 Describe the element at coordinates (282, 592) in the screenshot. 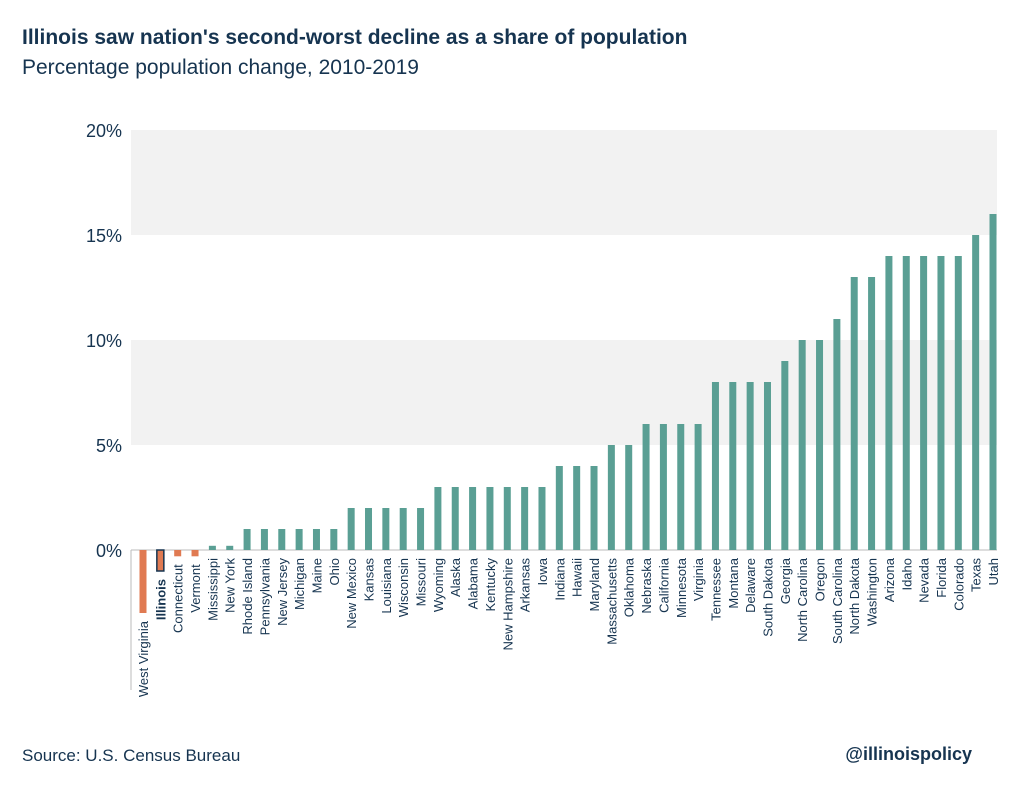

I see `x-tick-label: New Jersey` at that location.